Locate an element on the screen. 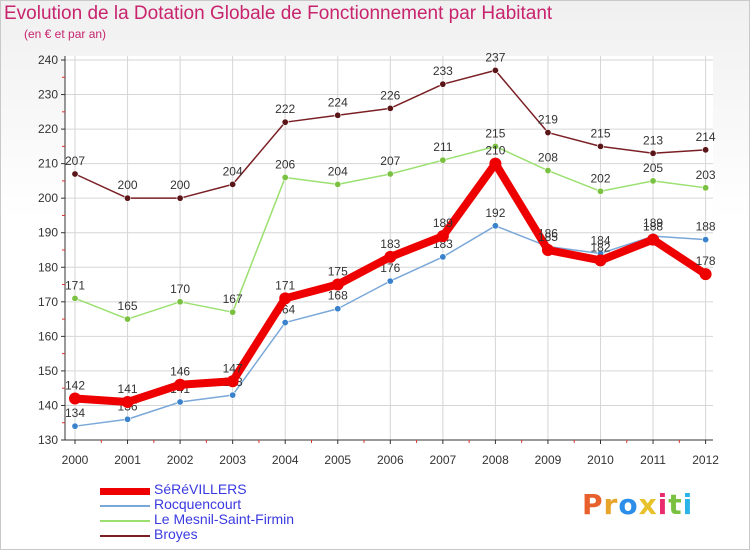  x-tick-label: 2012 is located at coordinates (705, 460).